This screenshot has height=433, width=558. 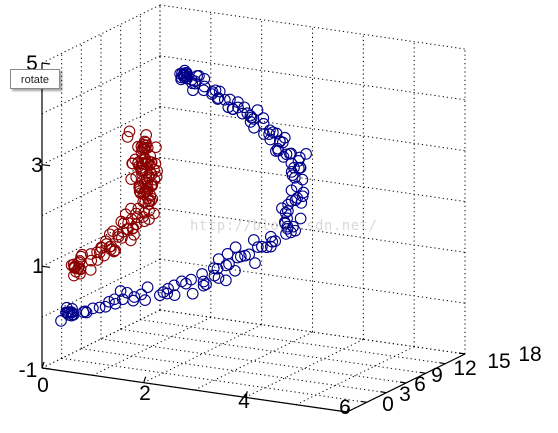 I want to click on x-axis-line, so click(x=194, y=390).